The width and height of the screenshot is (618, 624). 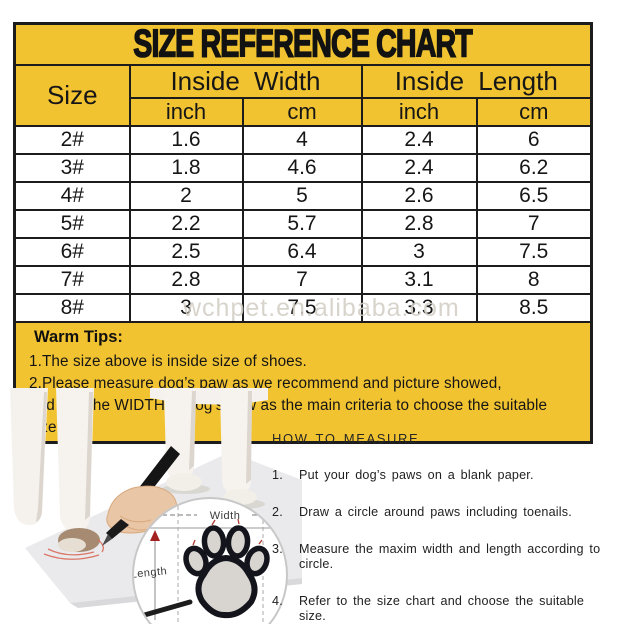 I want to click on table-row: 5# 2.2 5.7 2.8 7, so click(x=303, y=224).